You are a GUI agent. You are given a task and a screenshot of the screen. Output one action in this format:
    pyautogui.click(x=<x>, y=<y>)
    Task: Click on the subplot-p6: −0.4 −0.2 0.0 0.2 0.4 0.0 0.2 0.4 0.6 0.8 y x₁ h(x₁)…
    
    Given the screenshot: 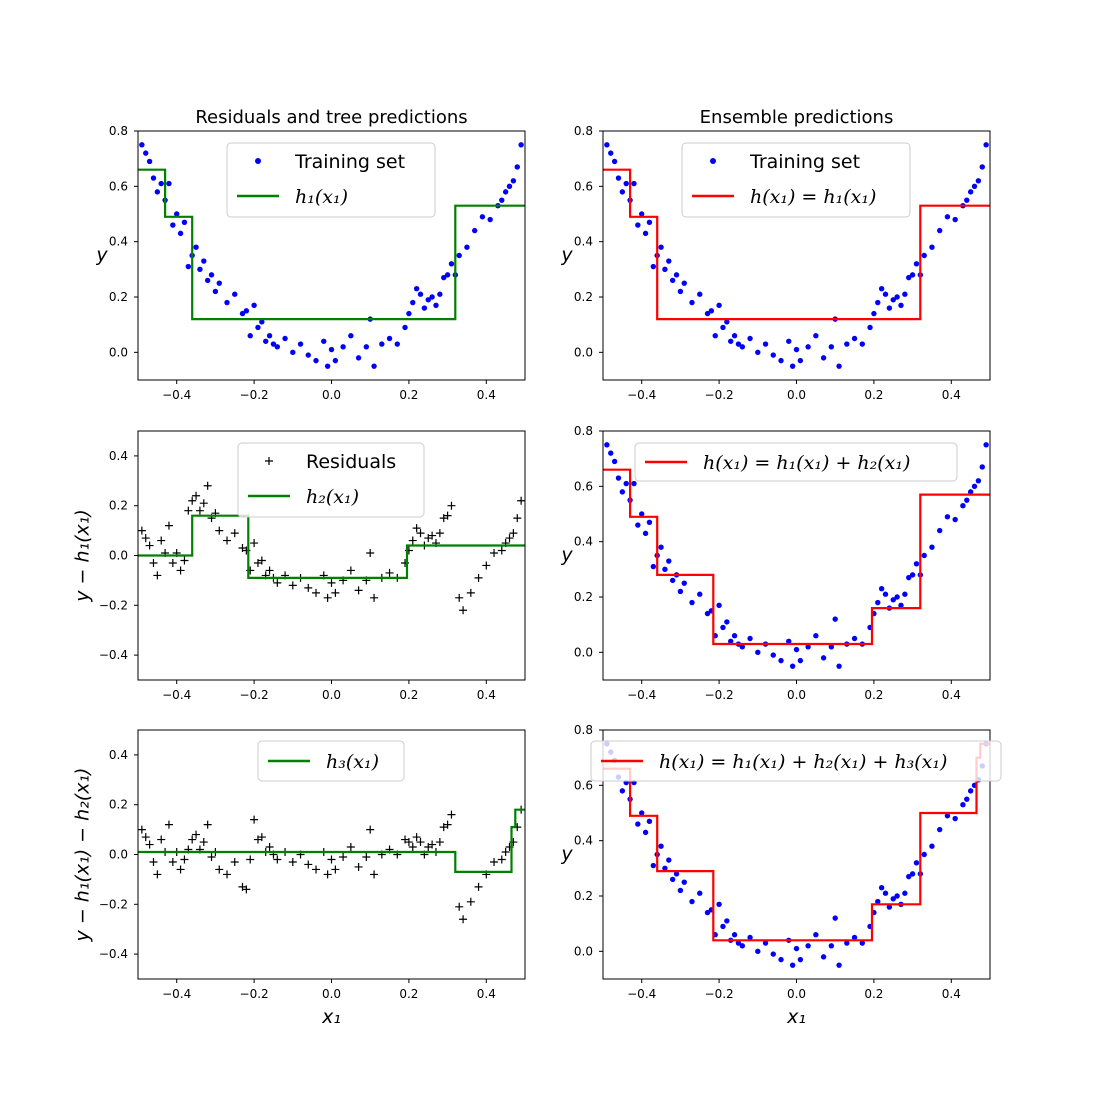 What is the action you would take?
    pyautogui.click(x=781, y=875)
    